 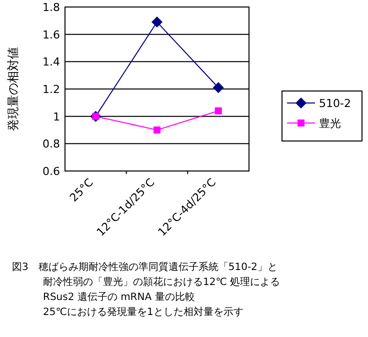 What do you see at coordinates (56, 117) in the screenshot?
I see `y-tick-label: 1` at bounding box center [56, 117].